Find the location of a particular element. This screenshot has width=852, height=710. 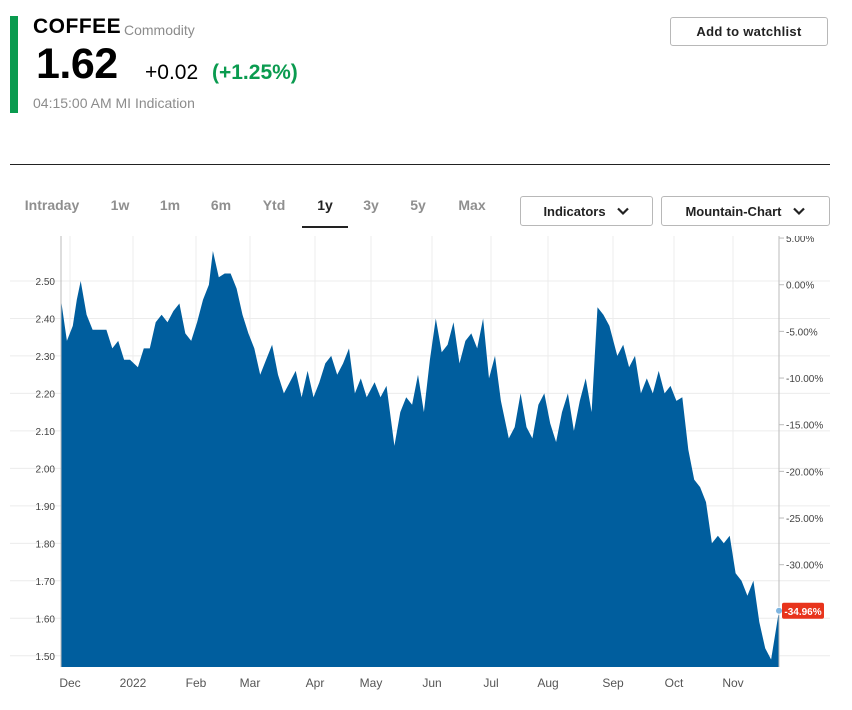

x-tick-label: Aug is located at coordinates (547, 683).